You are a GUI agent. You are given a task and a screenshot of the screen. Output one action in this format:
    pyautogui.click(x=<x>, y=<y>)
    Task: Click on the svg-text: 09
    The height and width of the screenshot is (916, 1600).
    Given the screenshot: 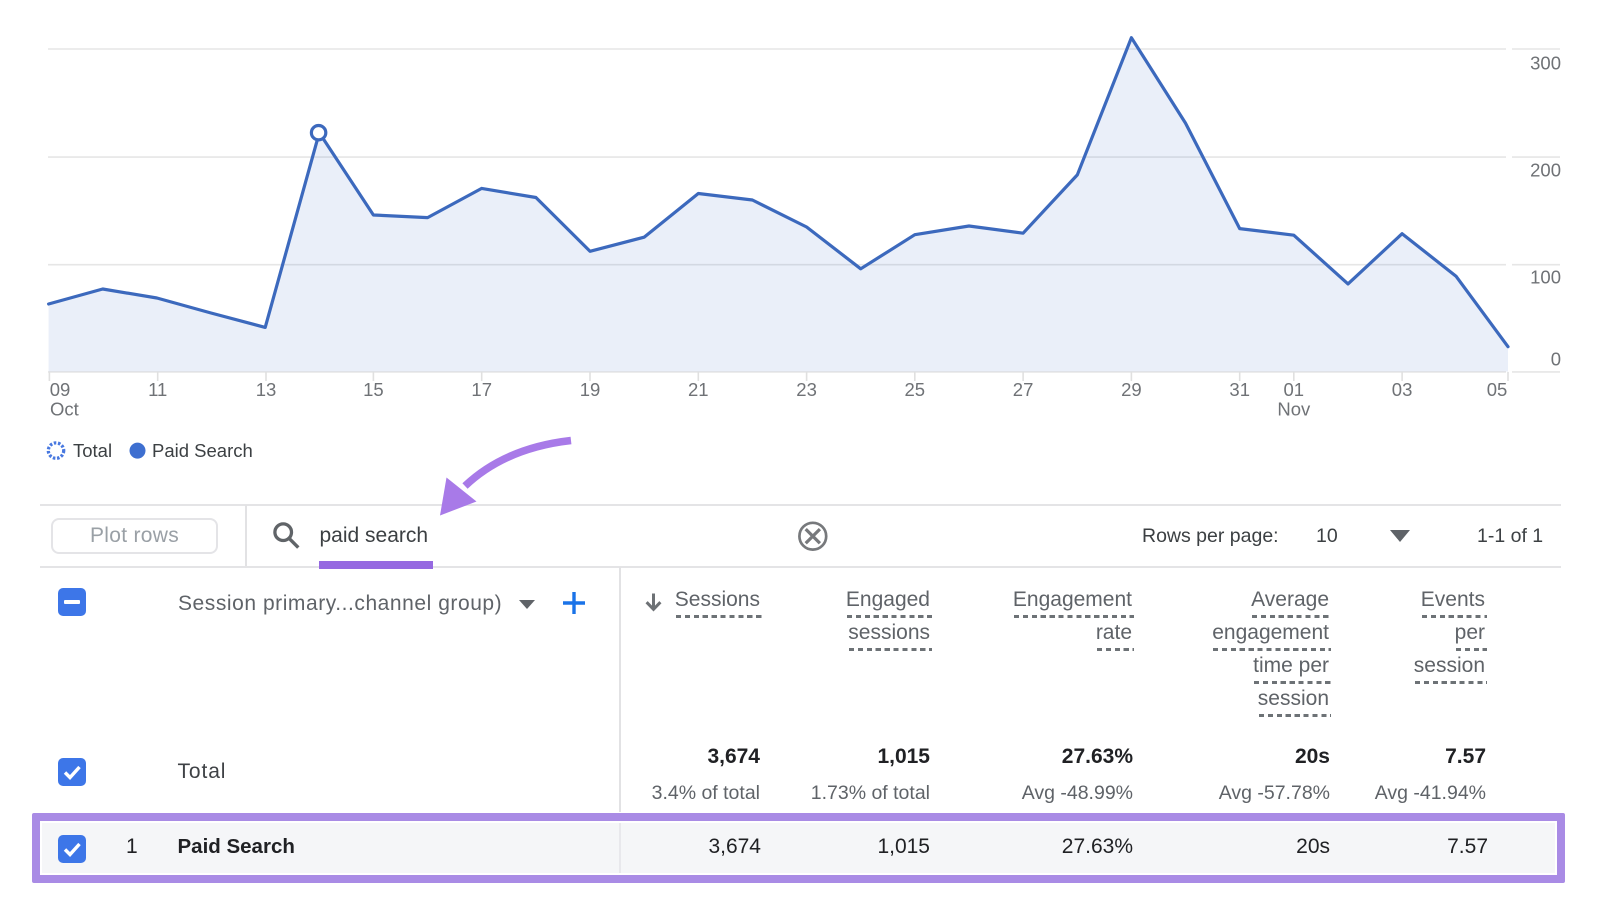 What is the action you would take?
    pyautogui.click(x=60, y=389)
    